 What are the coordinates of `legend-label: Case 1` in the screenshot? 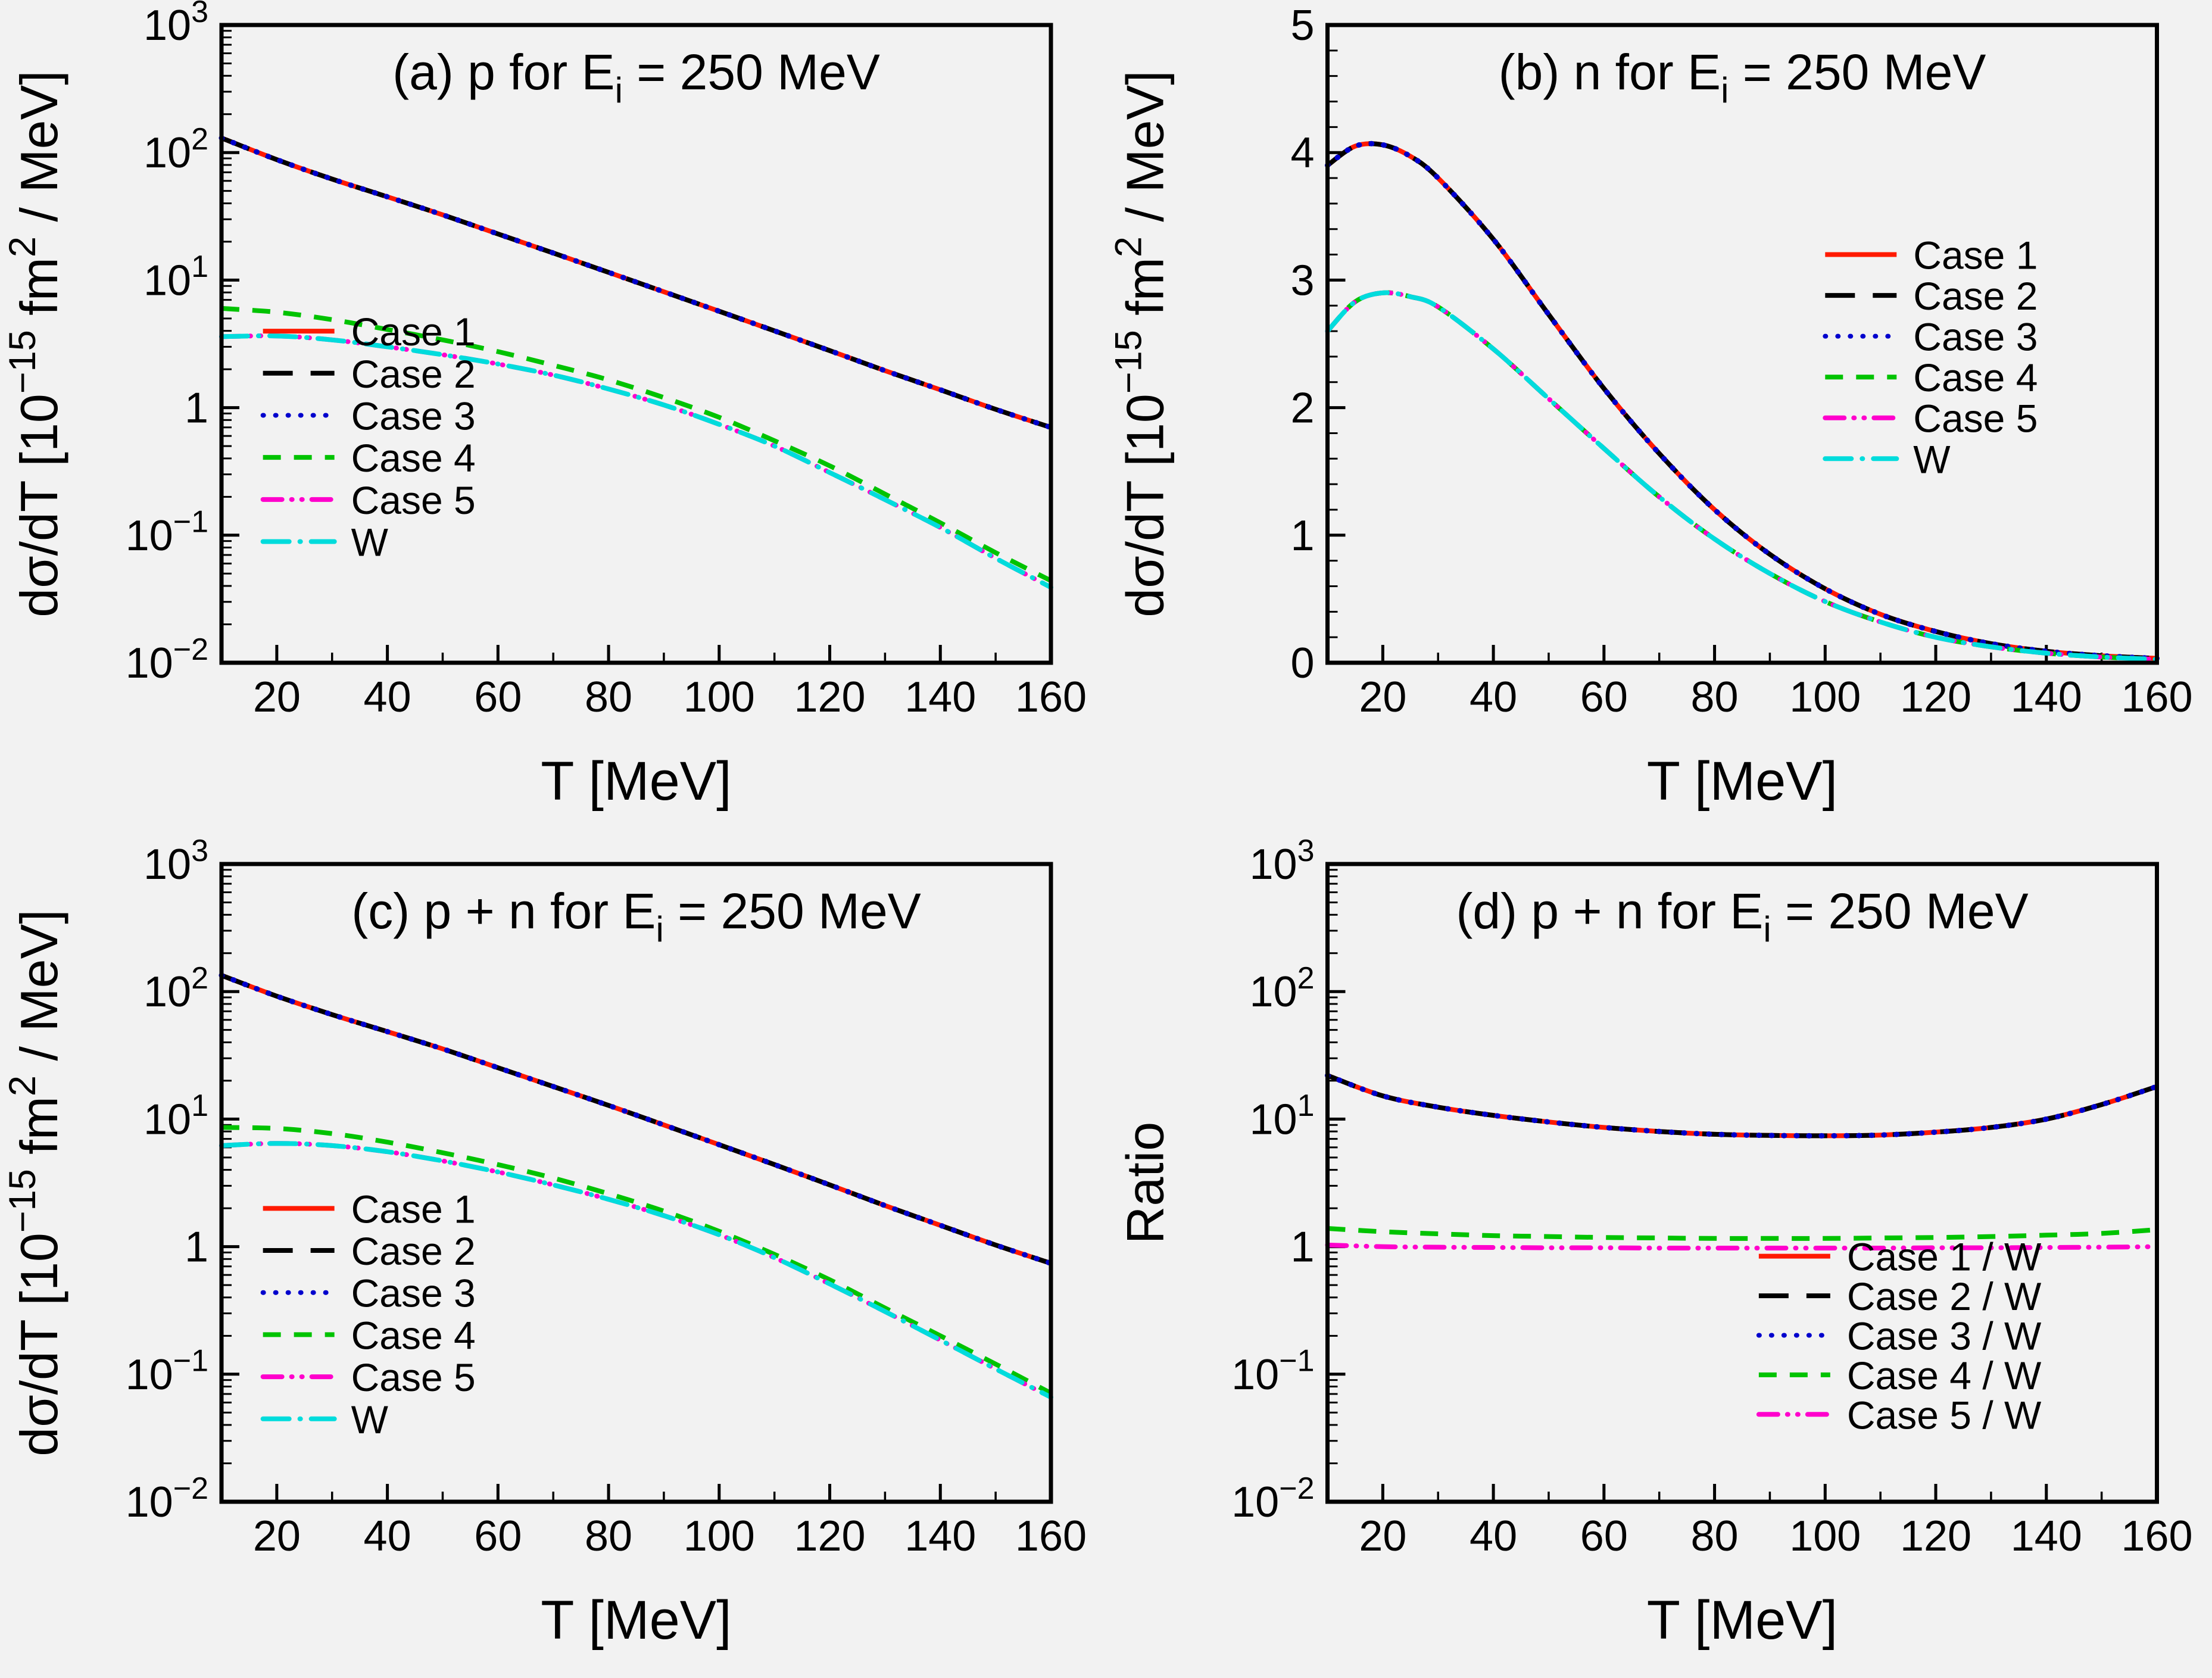 It's located at (413, 332).